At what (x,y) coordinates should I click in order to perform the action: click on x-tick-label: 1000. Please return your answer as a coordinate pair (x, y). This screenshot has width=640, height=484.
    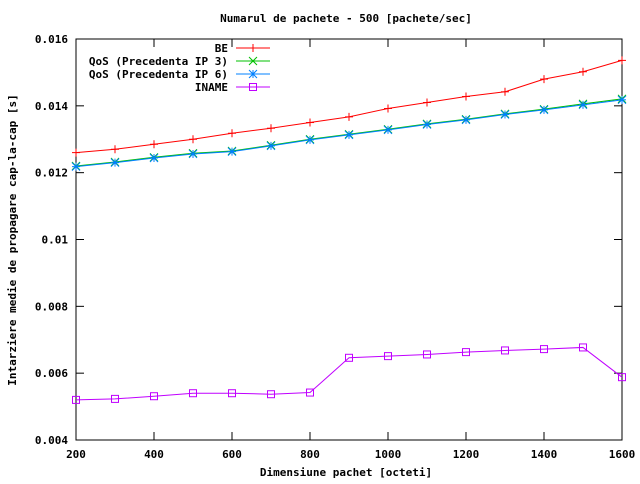
    Looking at the image, I should click on (388, 454).